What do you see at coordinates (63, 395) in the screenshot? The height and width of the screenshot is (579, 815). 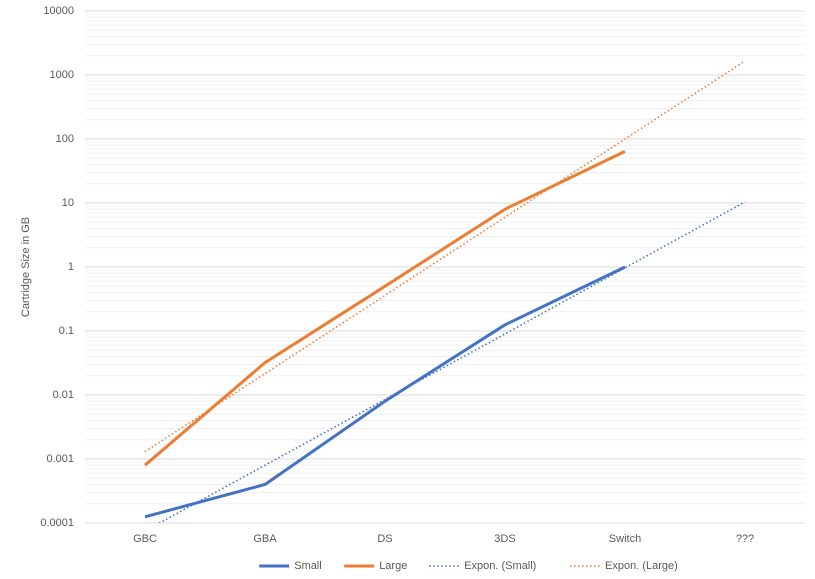 I see `y-tick-label: 0.01` at bounding box center [63, 395].